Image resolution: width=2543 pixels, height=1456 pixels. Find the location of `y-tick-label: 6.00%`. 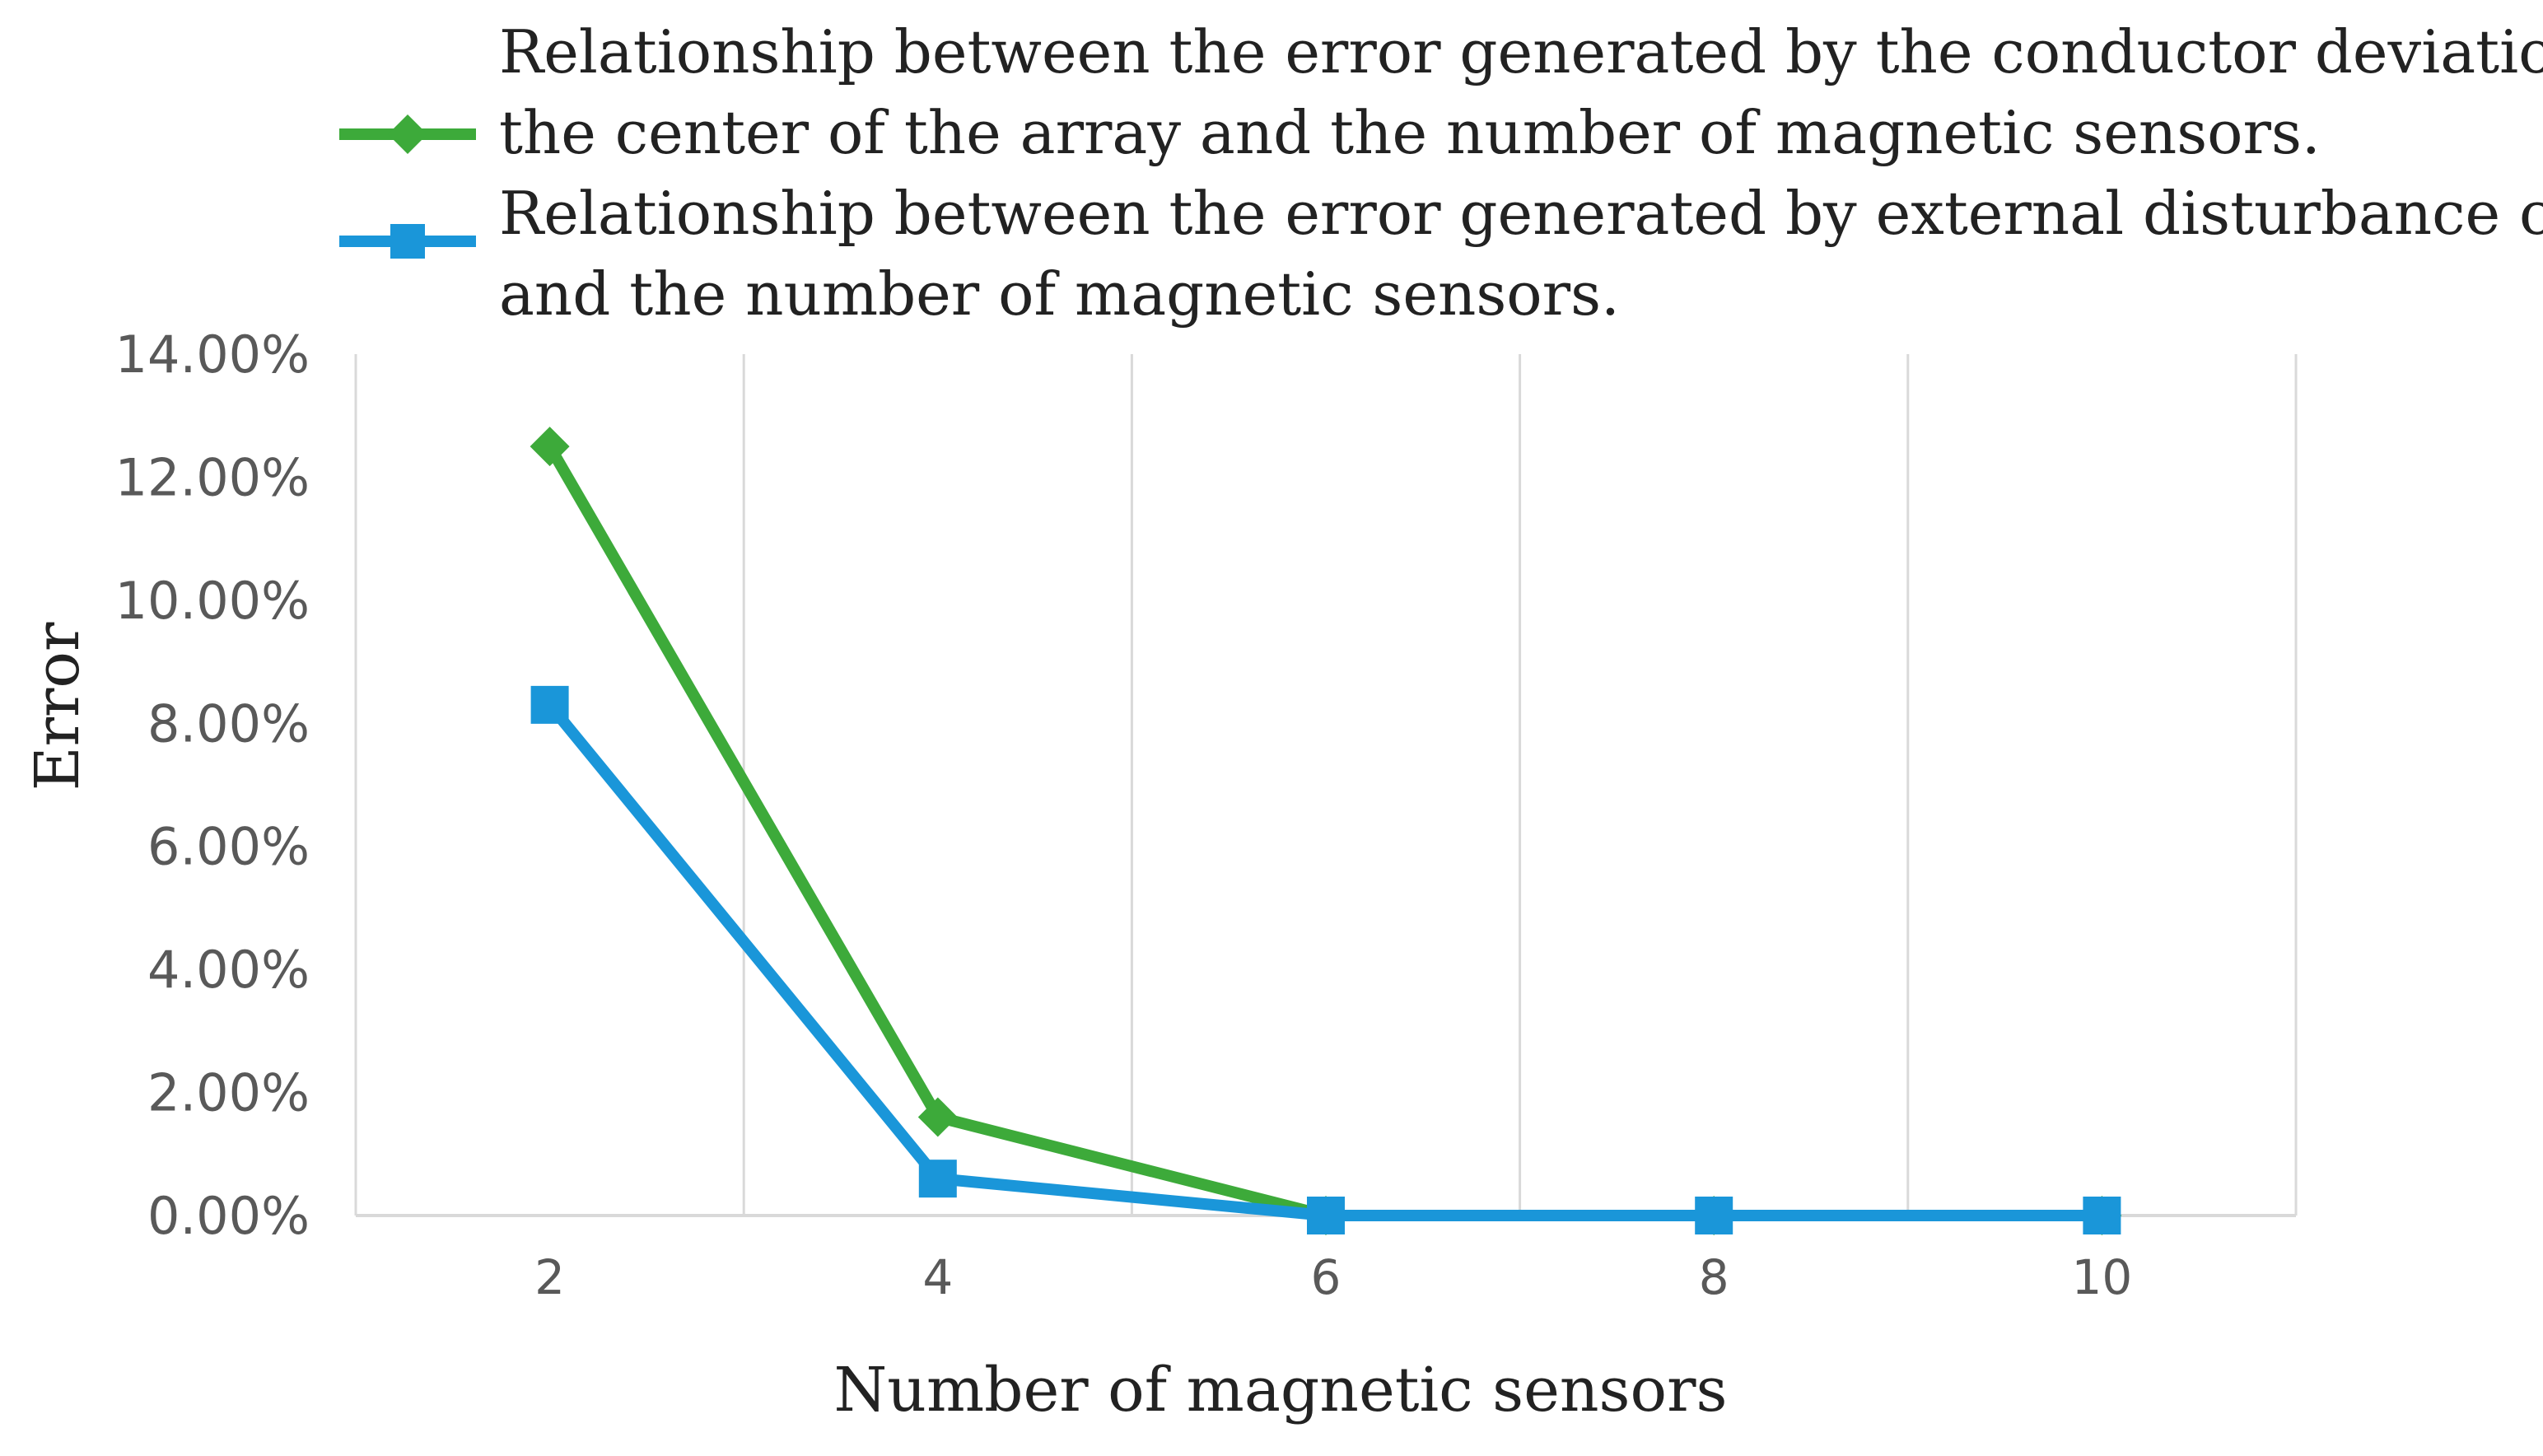

y-tick-label: 6.00% is located at coordinates (228, 847).